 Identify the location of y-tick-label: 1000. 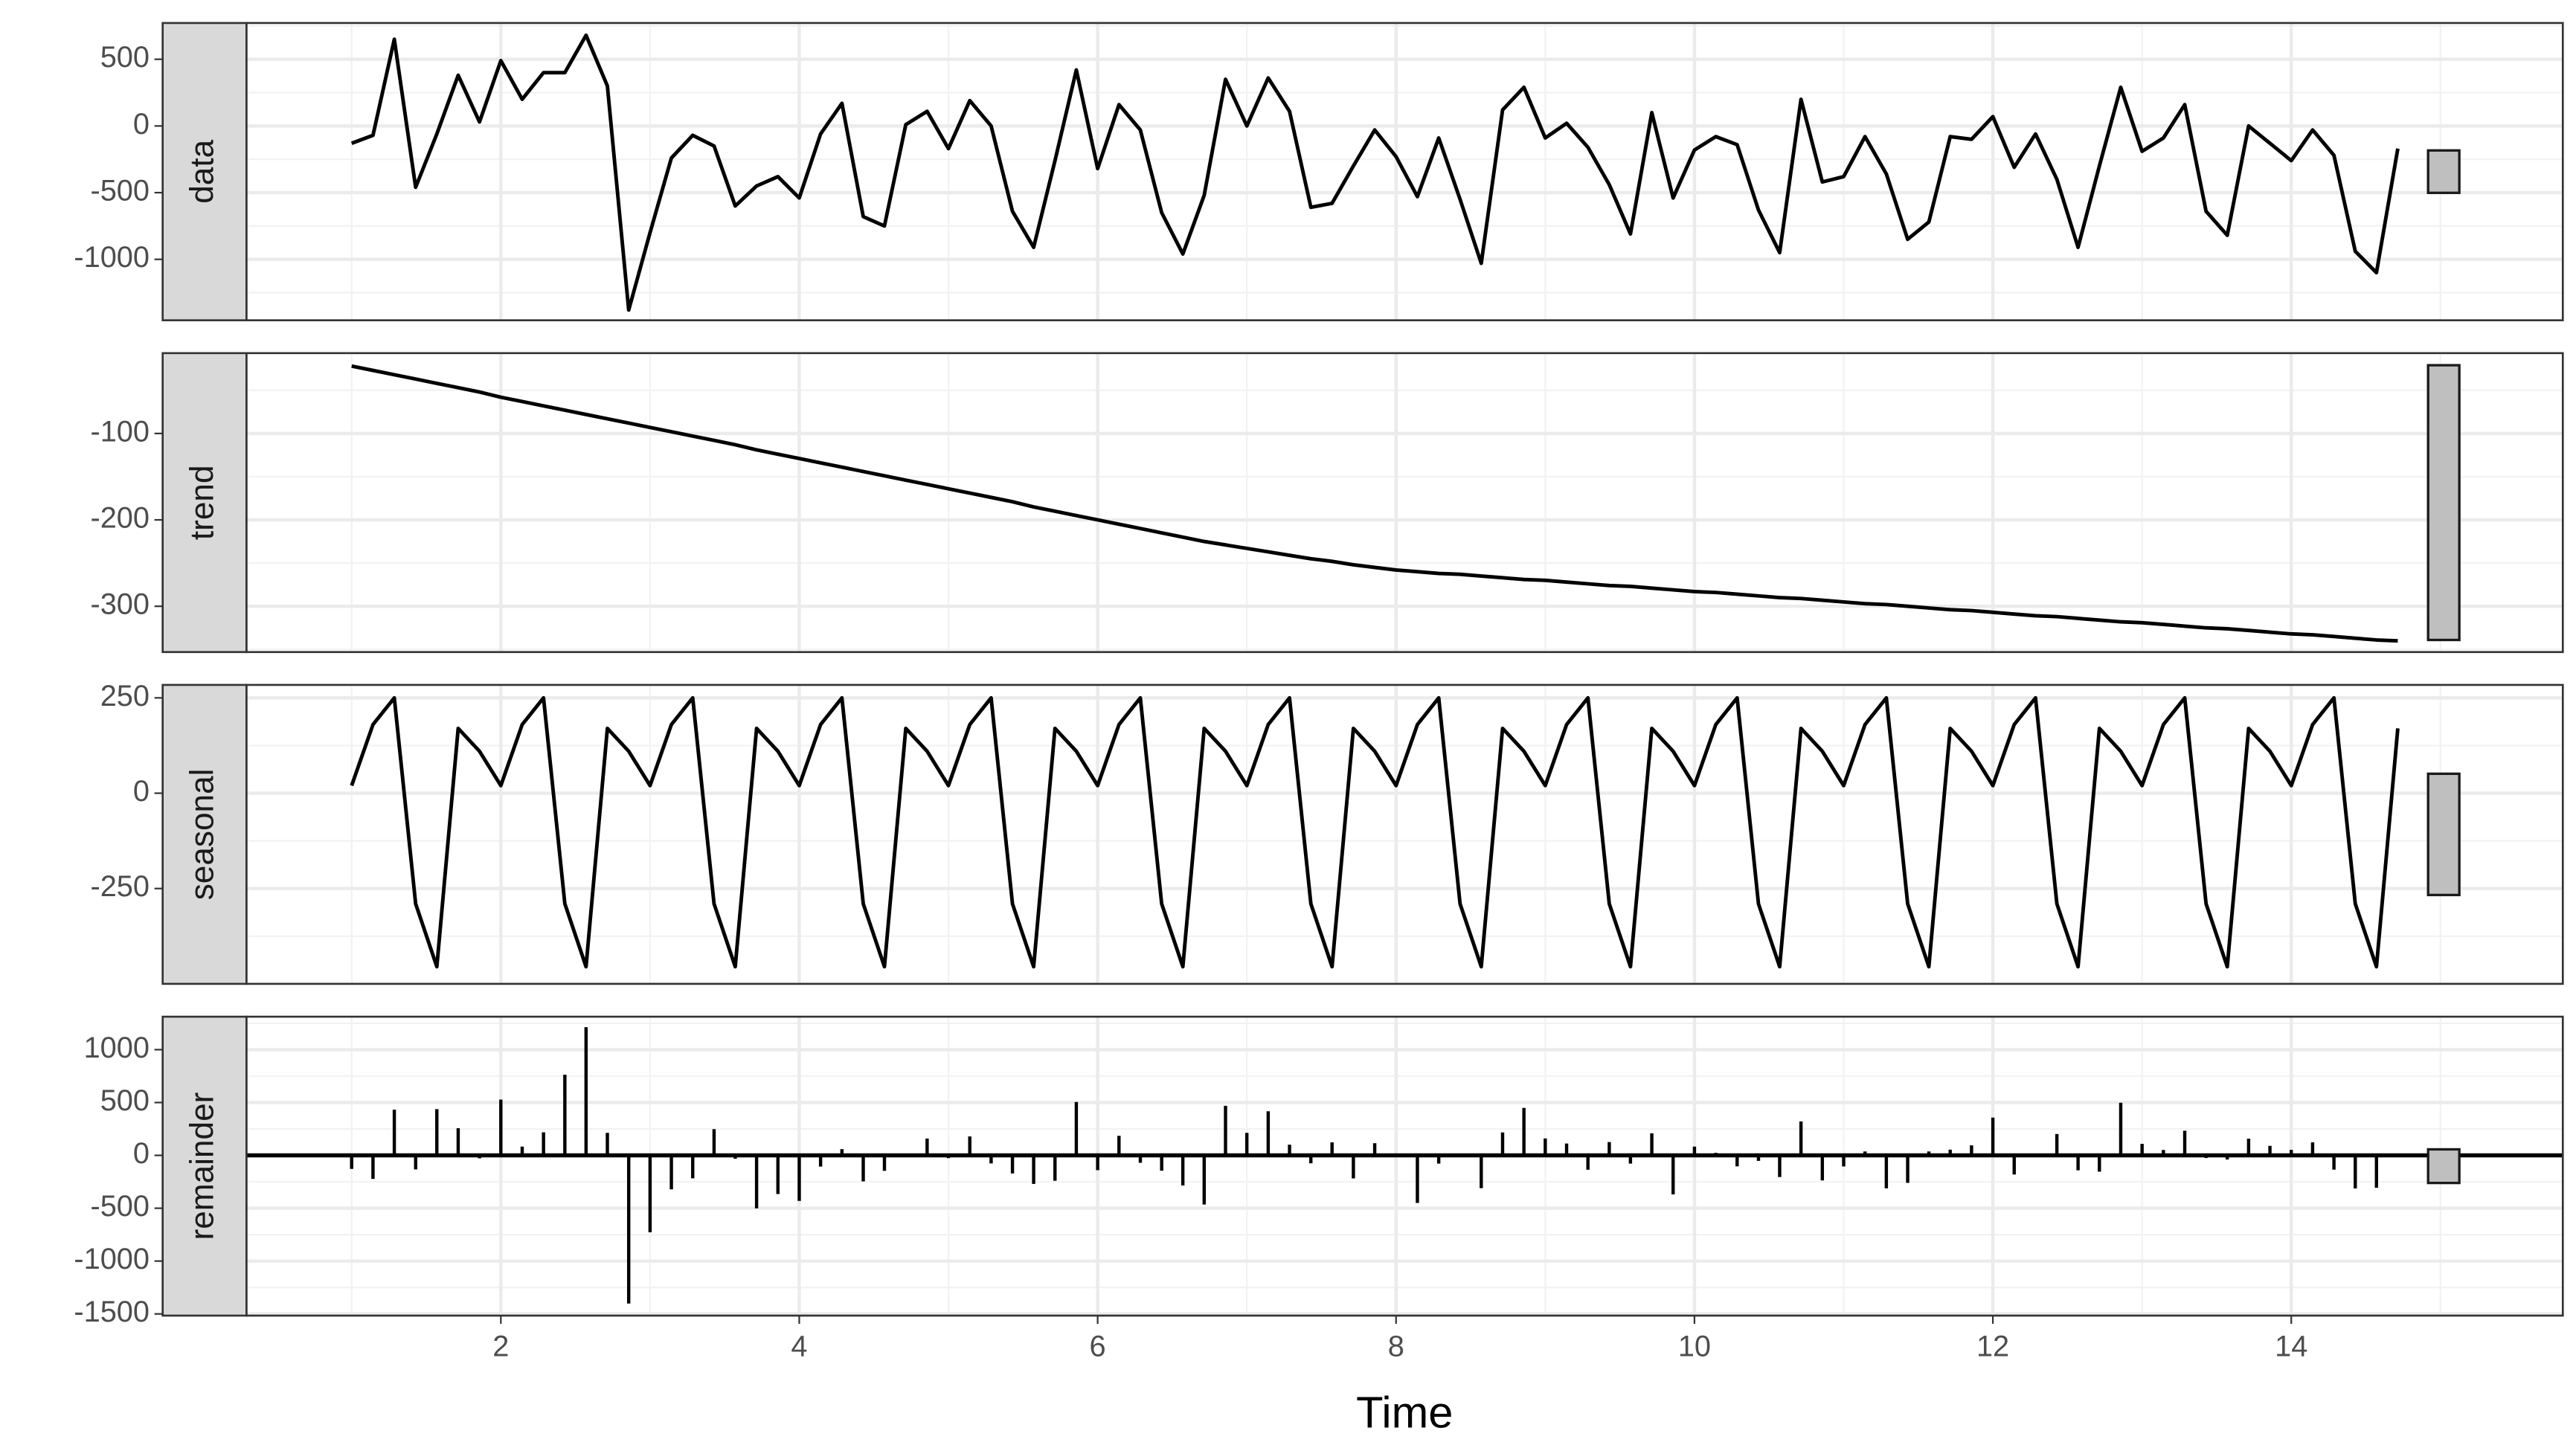
(117, 1048).